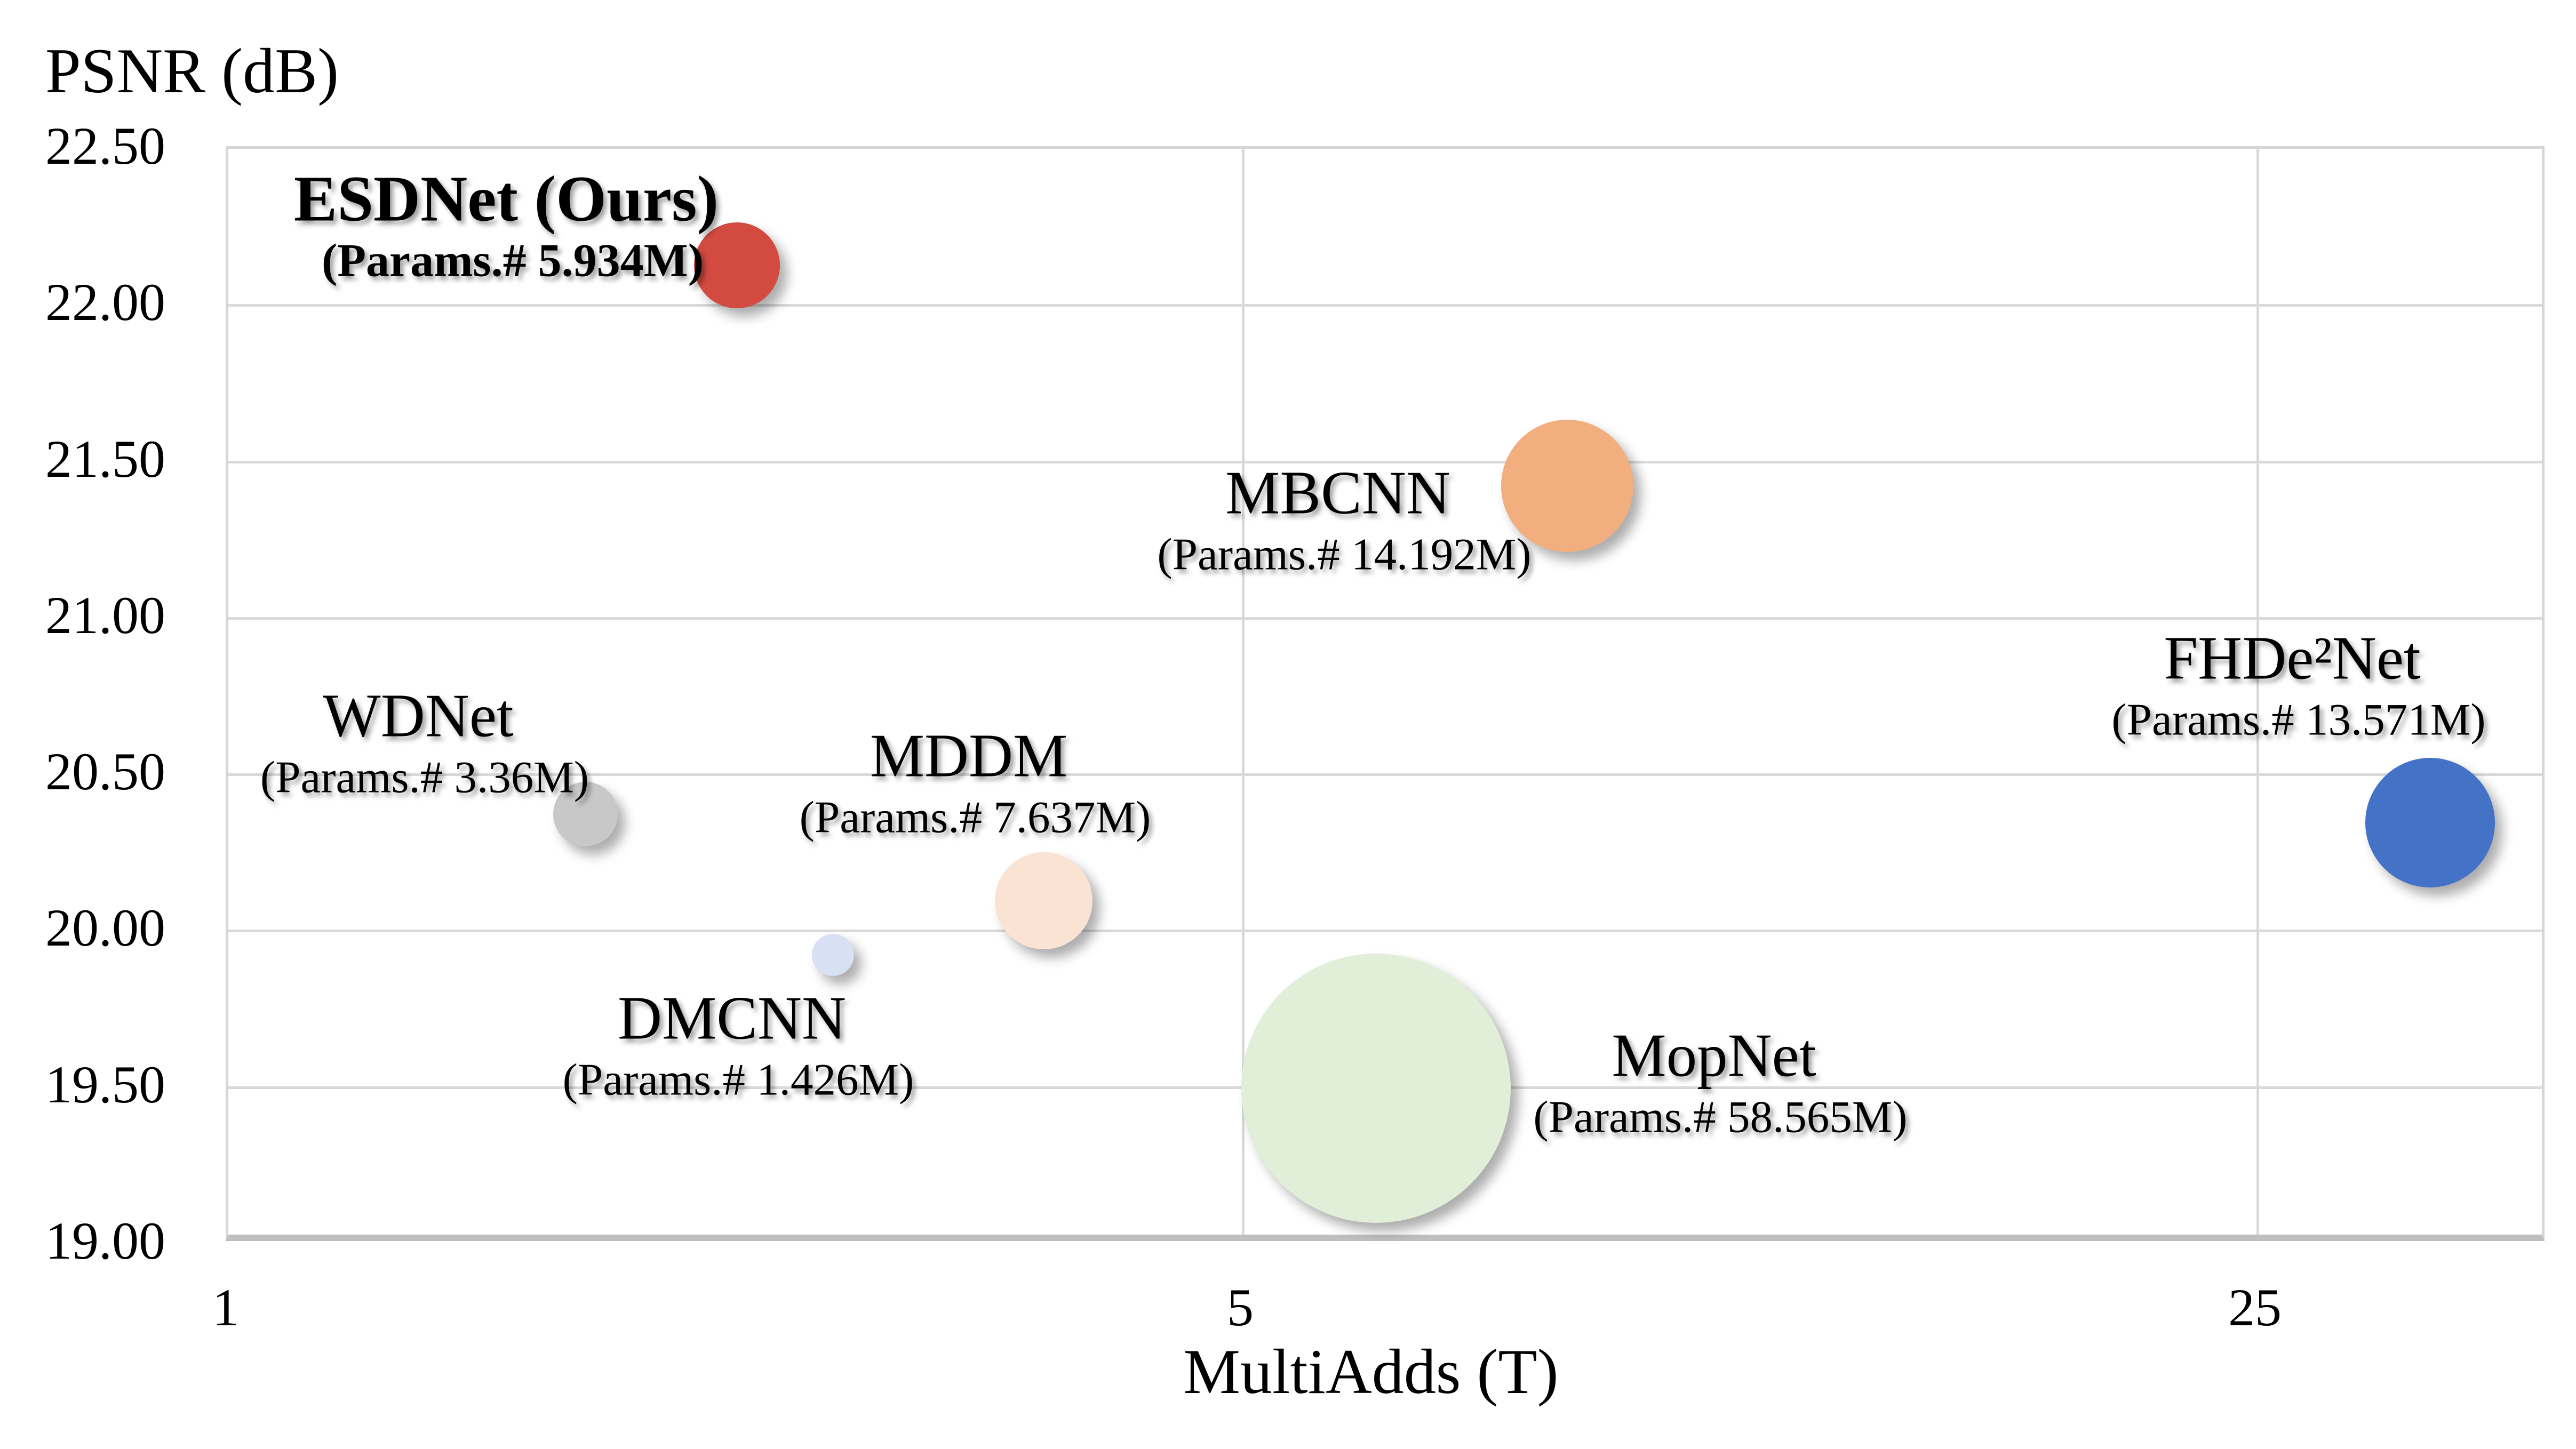 This screenshot has width=2576, height=1449. I want to click on point-label-mbcnn: MBCNN, so click(1337, 493).